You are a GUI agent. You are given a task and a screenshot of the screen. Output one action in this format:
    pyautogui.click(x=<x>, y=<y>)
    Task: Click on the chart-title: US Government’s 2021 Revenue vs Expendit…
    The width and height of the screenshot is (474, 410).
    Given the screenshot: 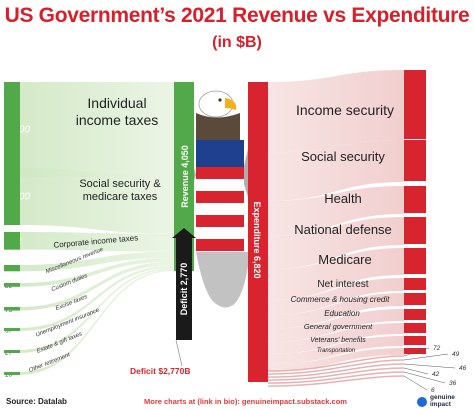 What is the action you would take?
    pyautogui.click(x=237, y=15)
    